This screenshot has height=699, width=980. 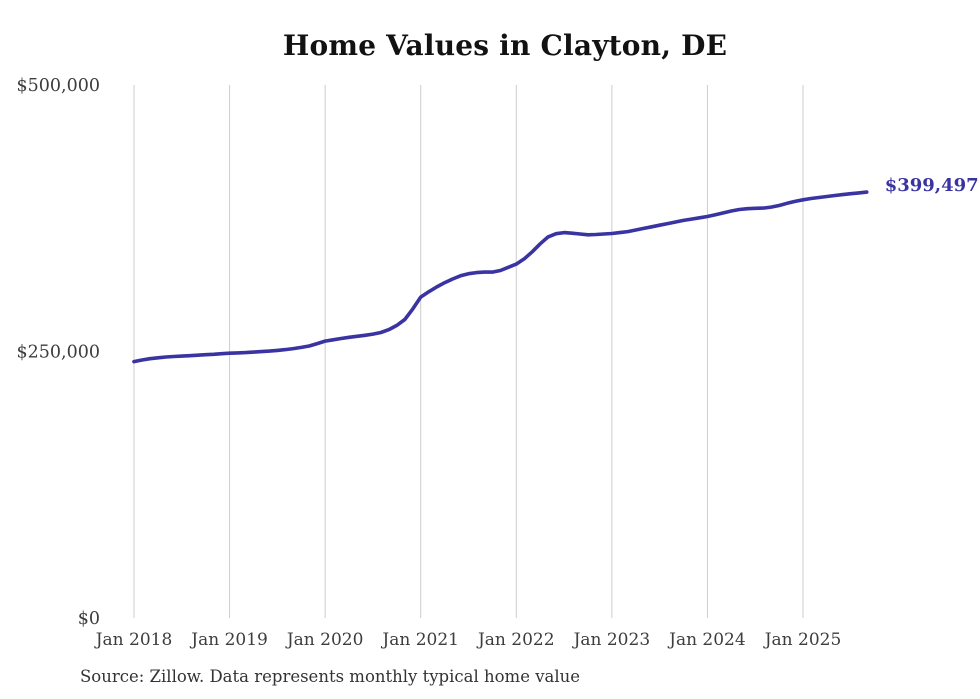 I want to click on x-tick-label: Jan 2022, so click(x=515, y=640).